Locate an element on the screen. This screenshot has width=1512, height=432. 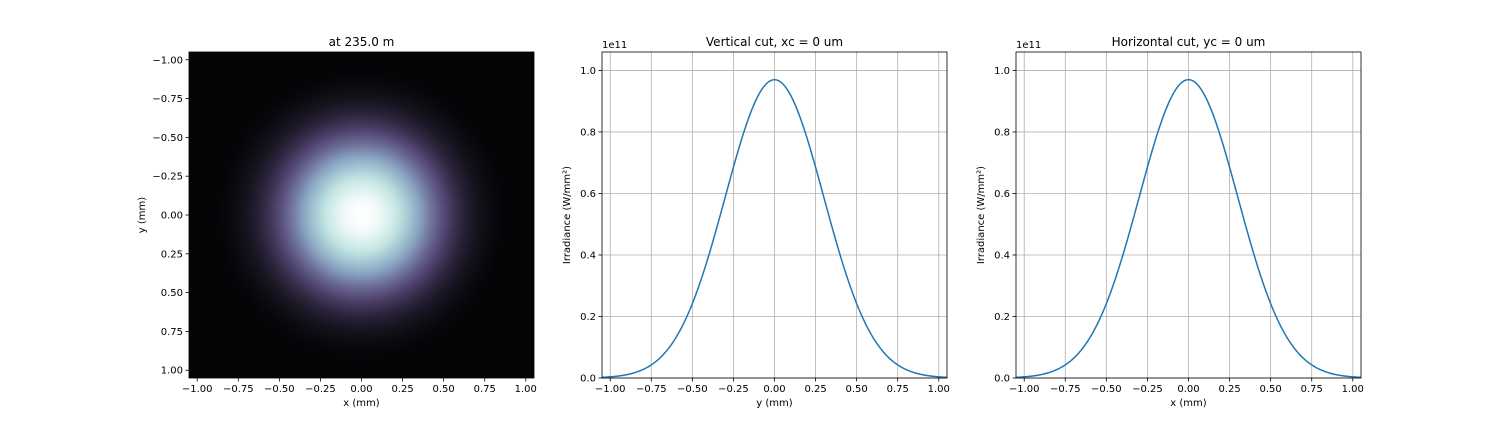
chart-title: Vertical cut, xc = 0 um is located at coordinates (774, 42).